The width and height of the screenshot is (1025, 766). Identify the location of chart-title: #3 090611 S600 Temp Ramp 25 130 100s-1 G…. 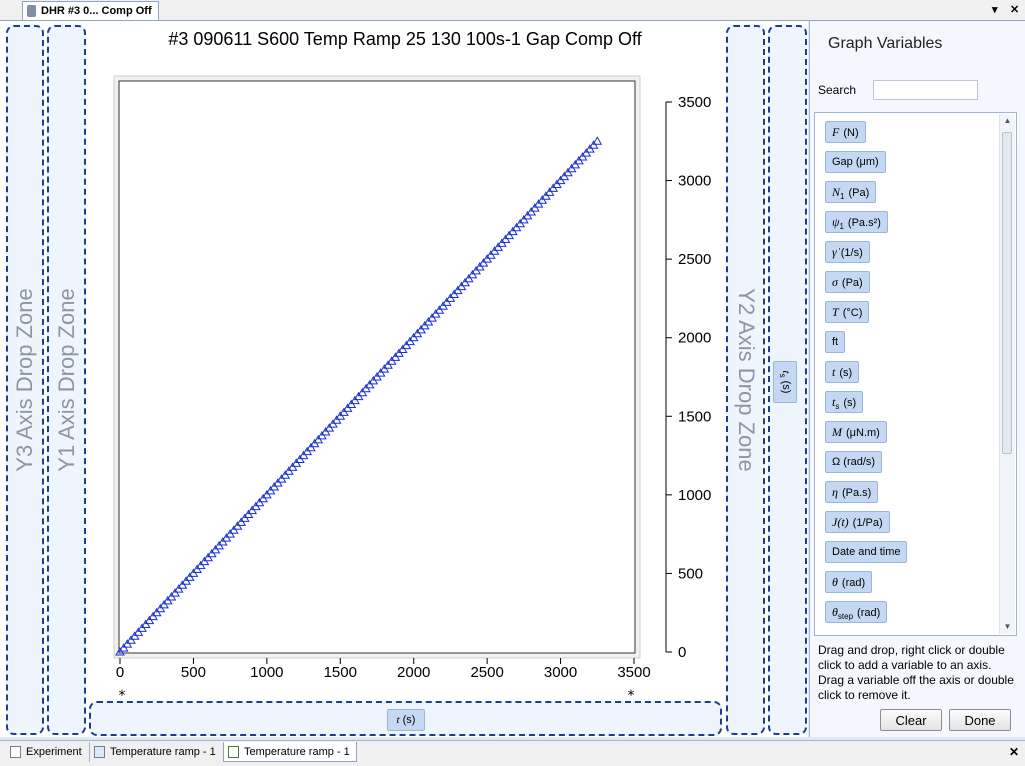
(405, 39).